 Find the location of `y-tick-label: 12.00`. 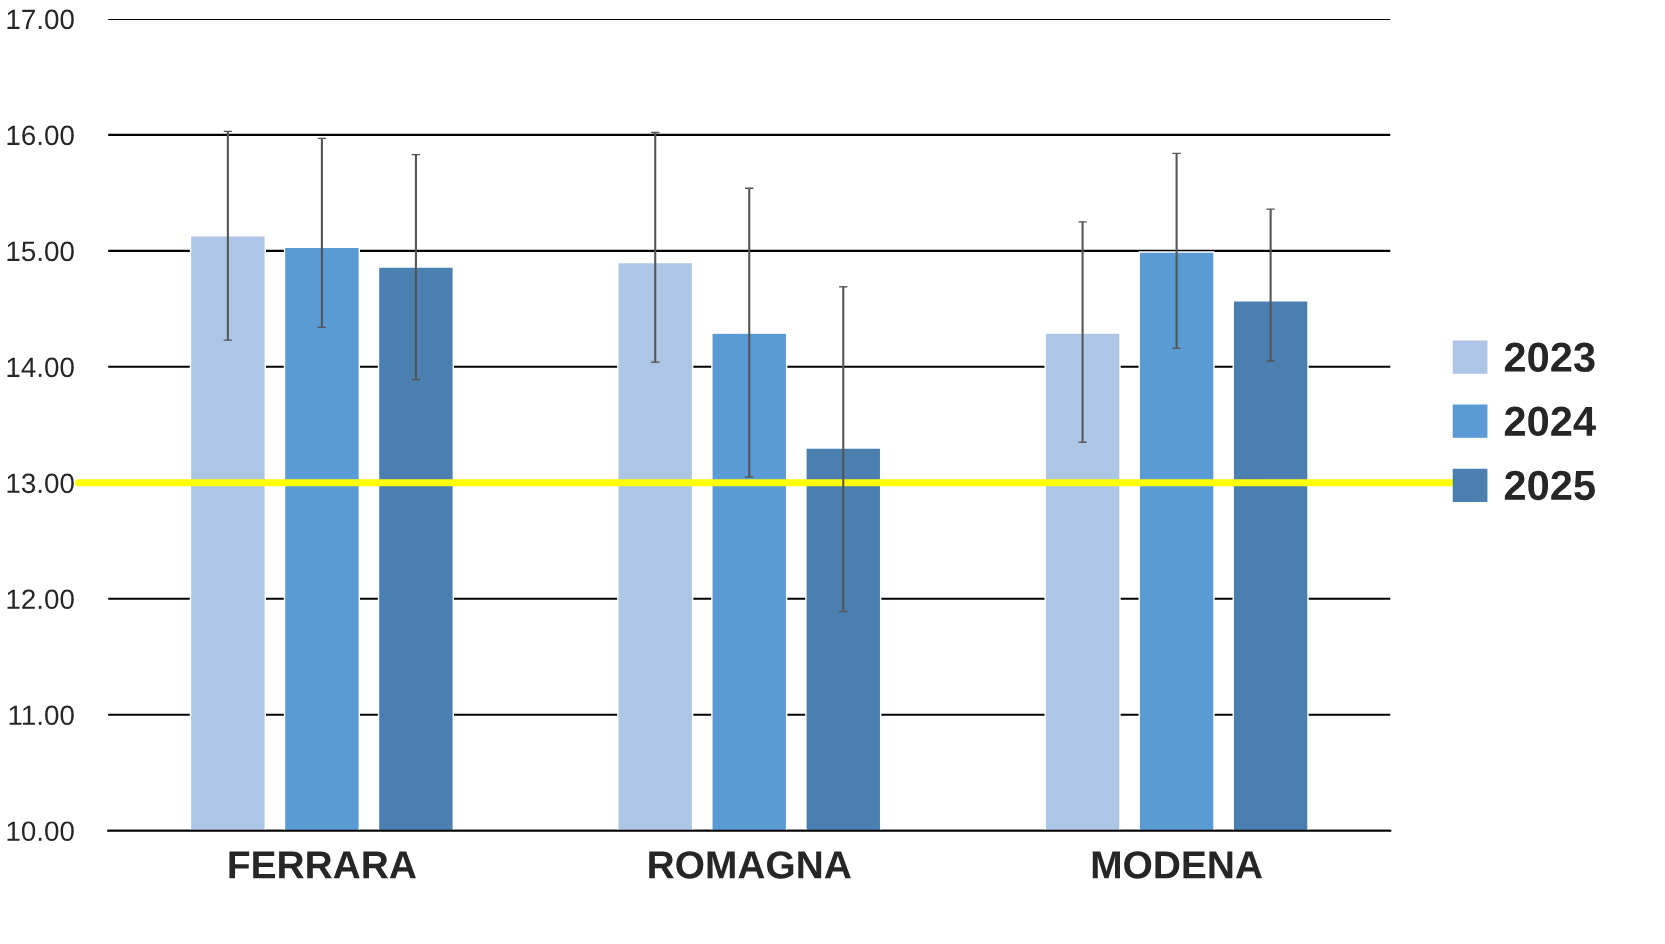

y-tick-label: 12.00 is located at coordinates (40, 599).